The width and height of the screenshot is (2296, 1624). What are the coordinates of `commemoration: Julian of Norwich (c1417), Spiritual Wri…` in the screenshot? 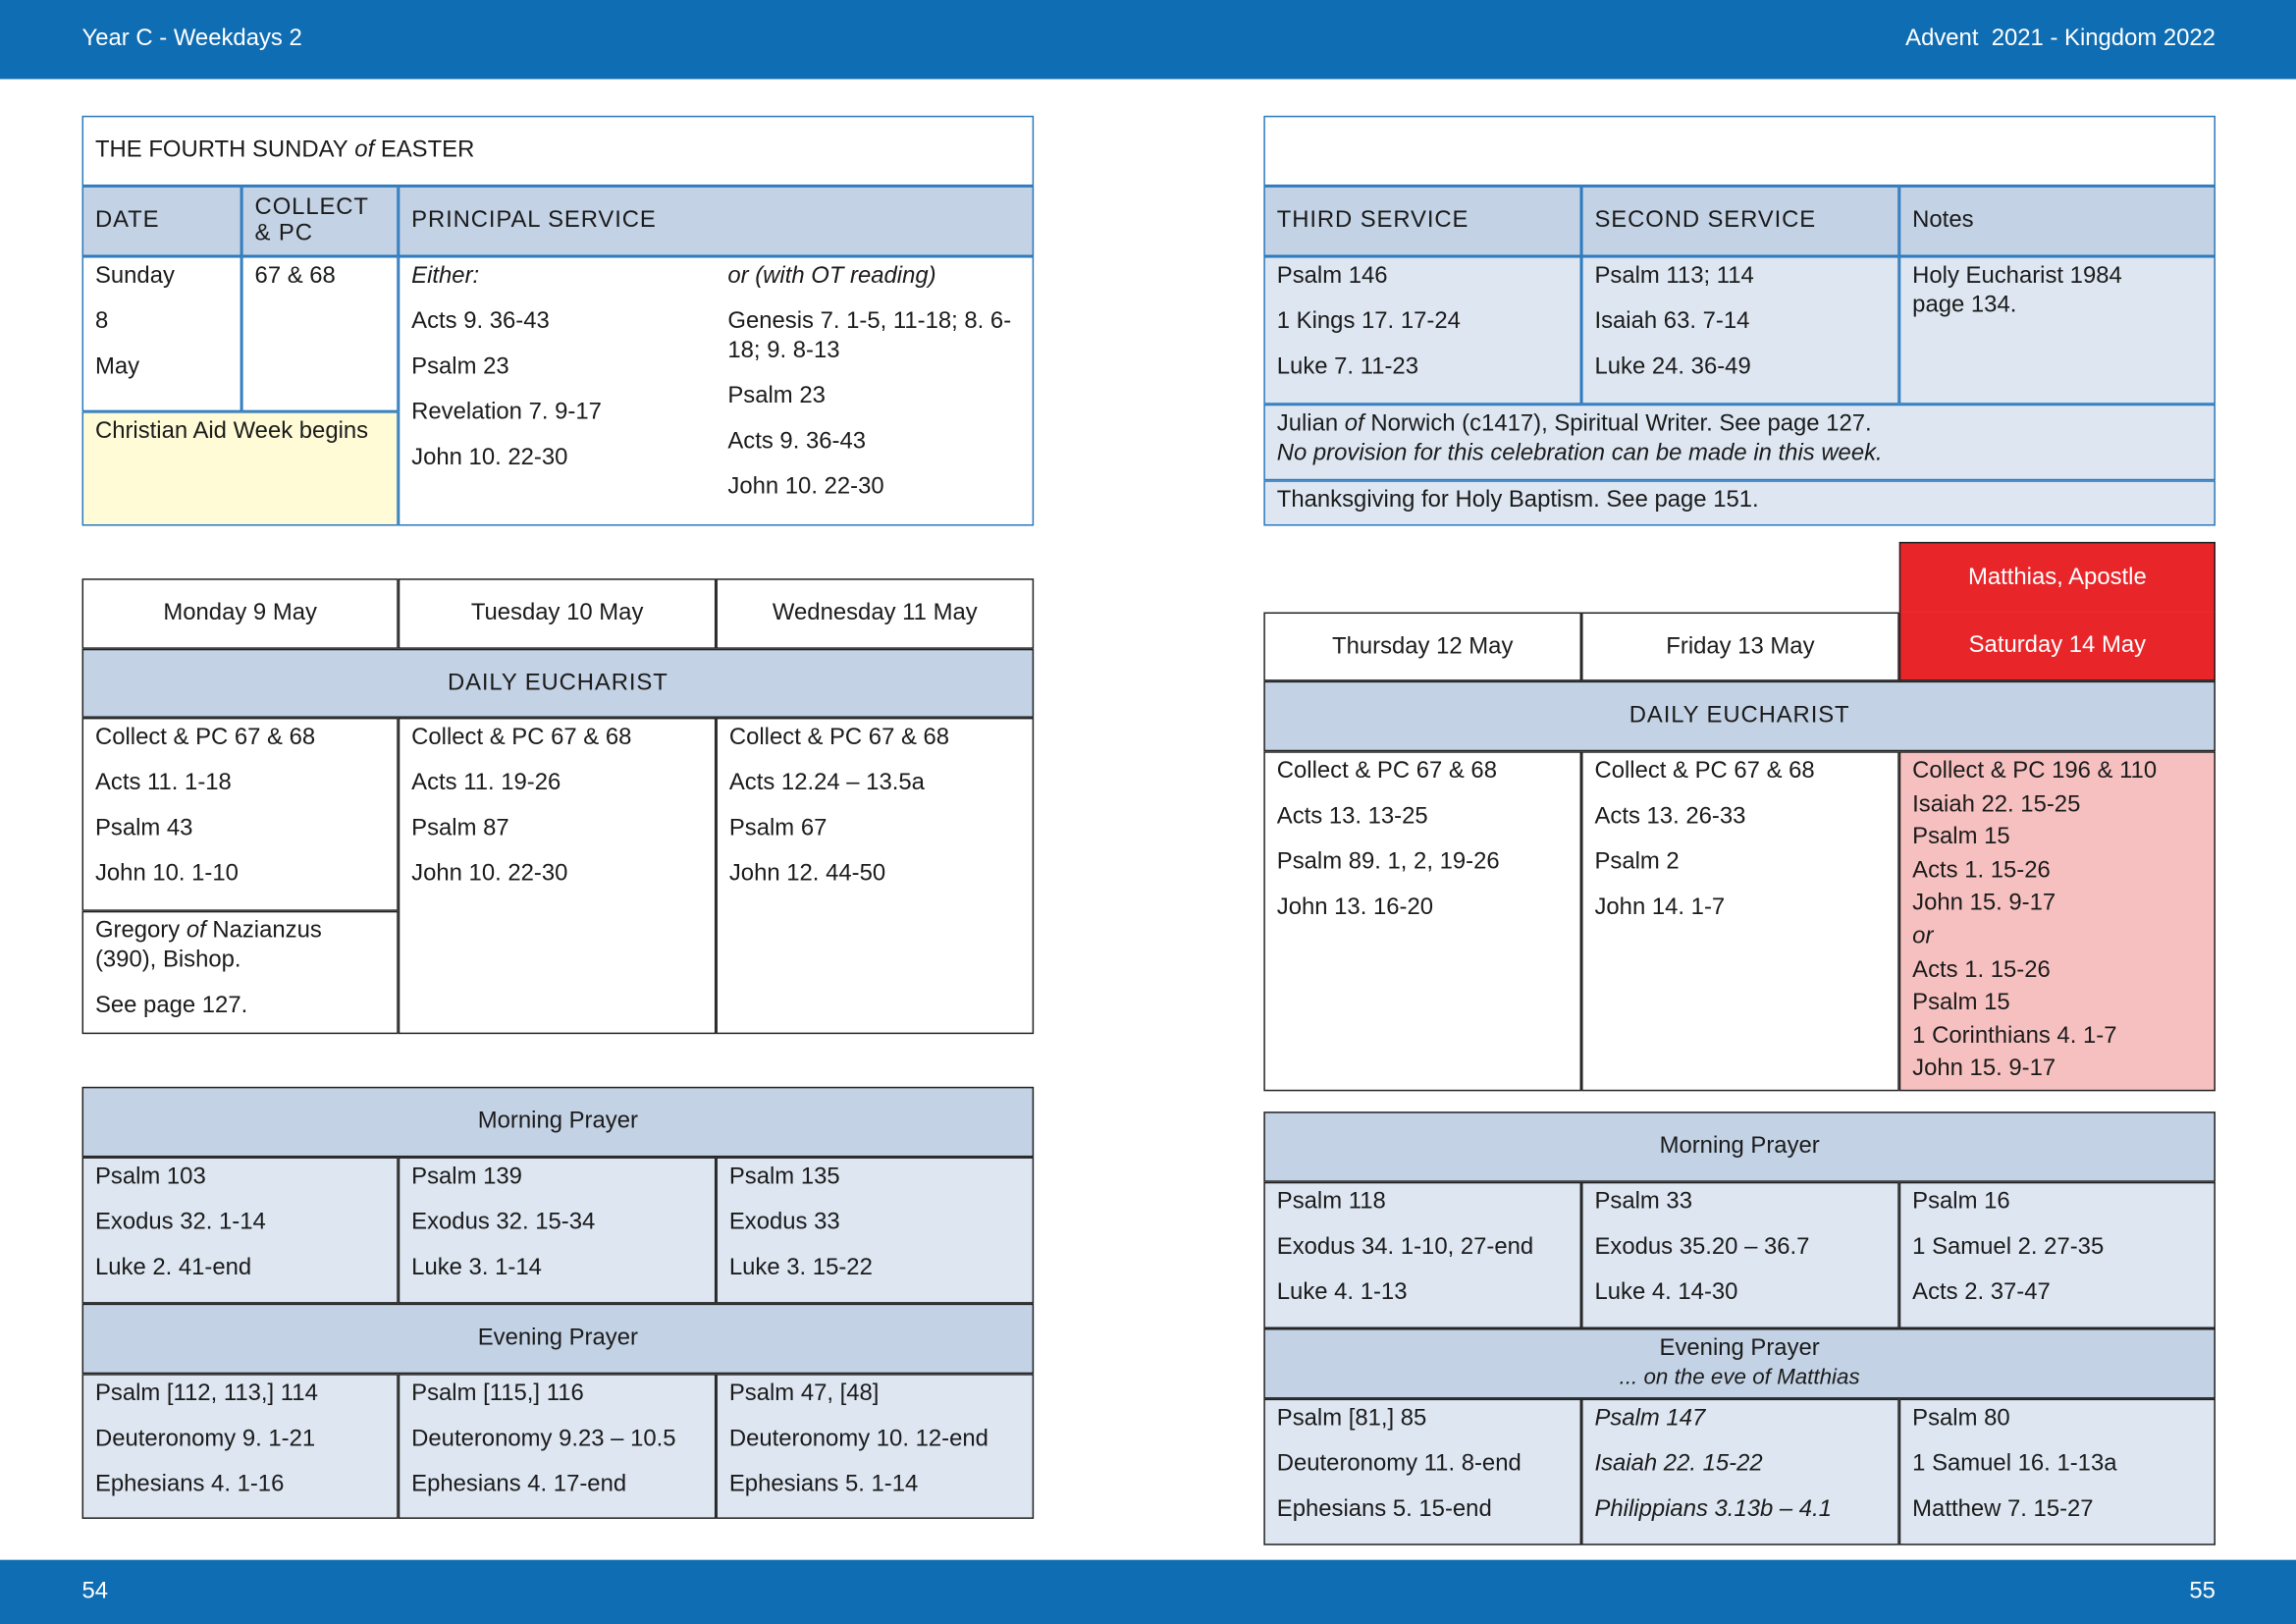 It's located at (1739, 442).